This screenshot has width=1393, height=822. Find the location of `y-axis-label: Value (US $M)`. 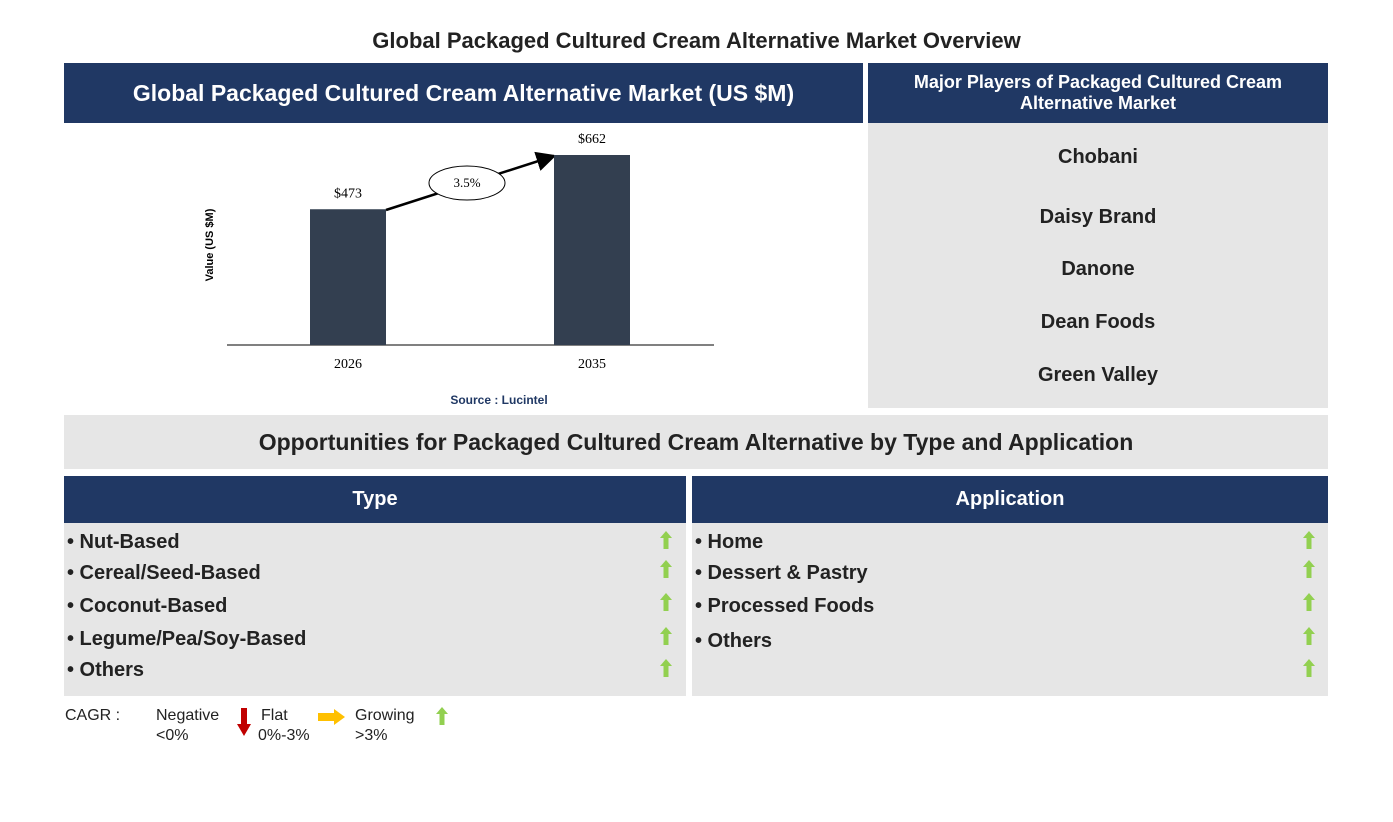

y-axis-label: Value (US $M) is located at coordinates (210, 244).